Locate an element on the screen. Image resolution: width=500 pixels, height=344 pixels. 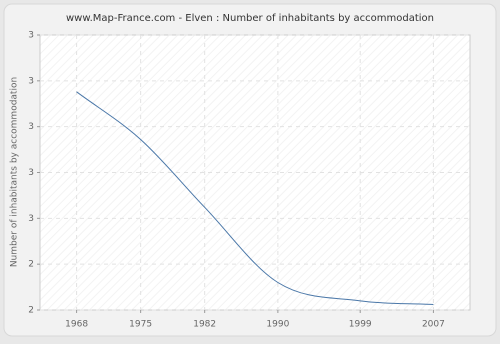
x-tick-label: 1999 is located at coordinates (360, 325).